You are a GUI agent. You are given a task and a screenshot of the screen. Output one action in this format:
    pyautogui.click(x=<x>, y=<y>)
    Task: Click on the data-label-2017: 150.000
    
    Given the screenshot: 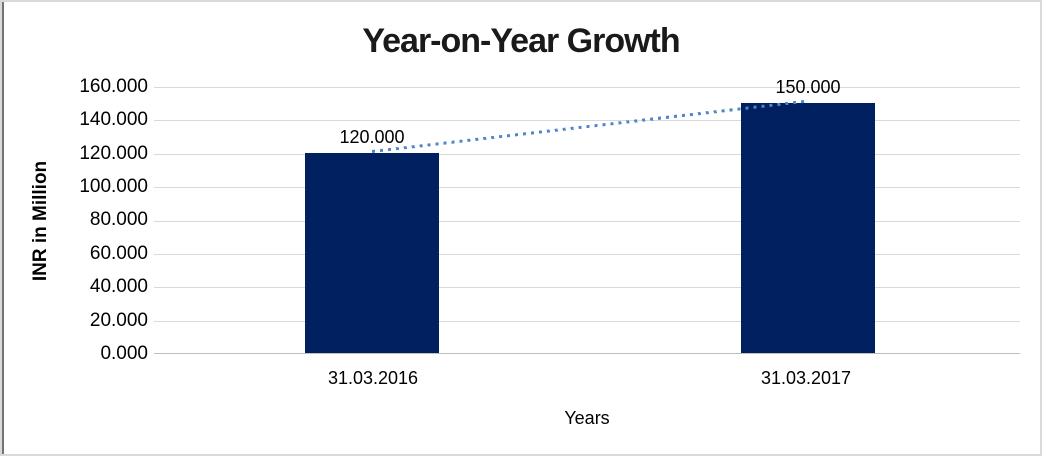 What is the action you would take?
    pyautogui.click(x=808, y=87)
    